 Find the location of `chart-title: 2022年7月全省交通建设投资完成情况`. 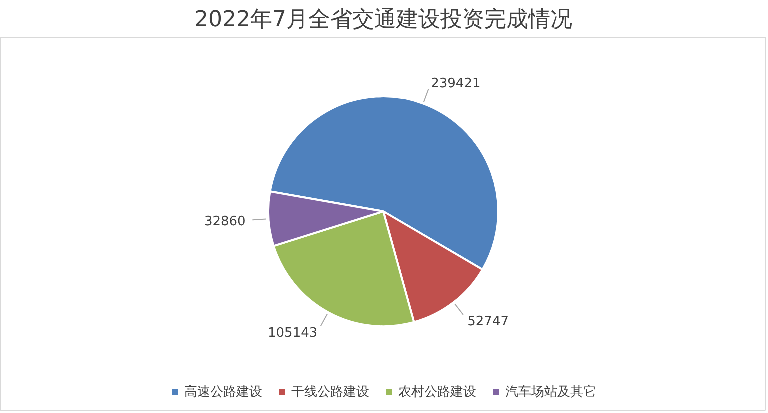

chart-title: 2022年7月全省交通建设投资完成情况 is located at coordinates (383, 20).